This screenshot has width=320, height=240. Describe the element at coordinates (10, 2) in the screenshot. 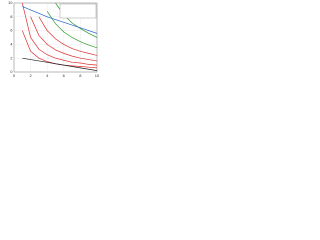

I see `y-tick-label: 10` at that location.